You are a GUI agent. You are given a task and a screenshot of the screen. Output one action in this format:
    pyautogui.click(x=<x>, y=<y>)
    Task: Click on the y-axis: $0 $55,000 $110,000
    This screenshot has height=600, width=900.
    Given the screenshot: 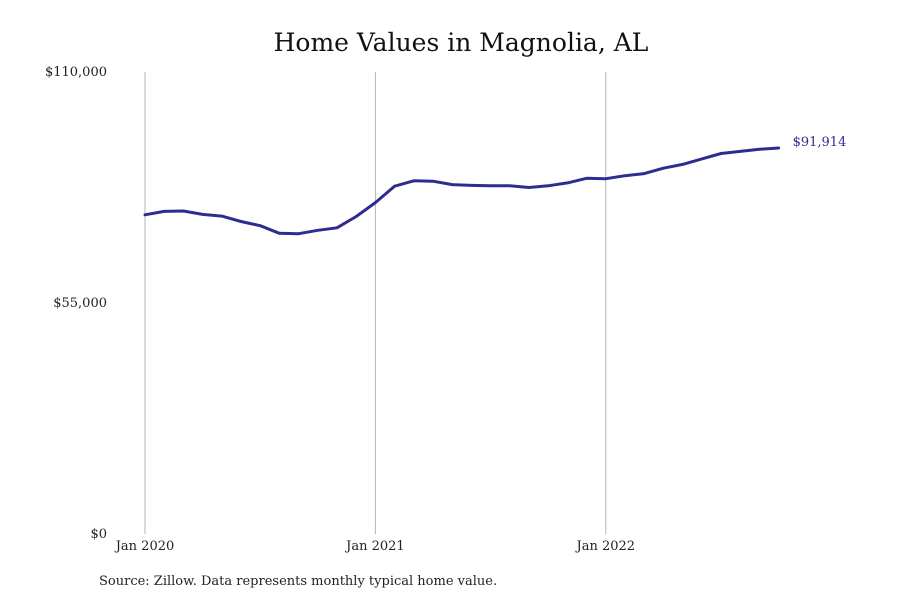 What is the action you would take?
    pyautogui.click(x=76, y=303)
    